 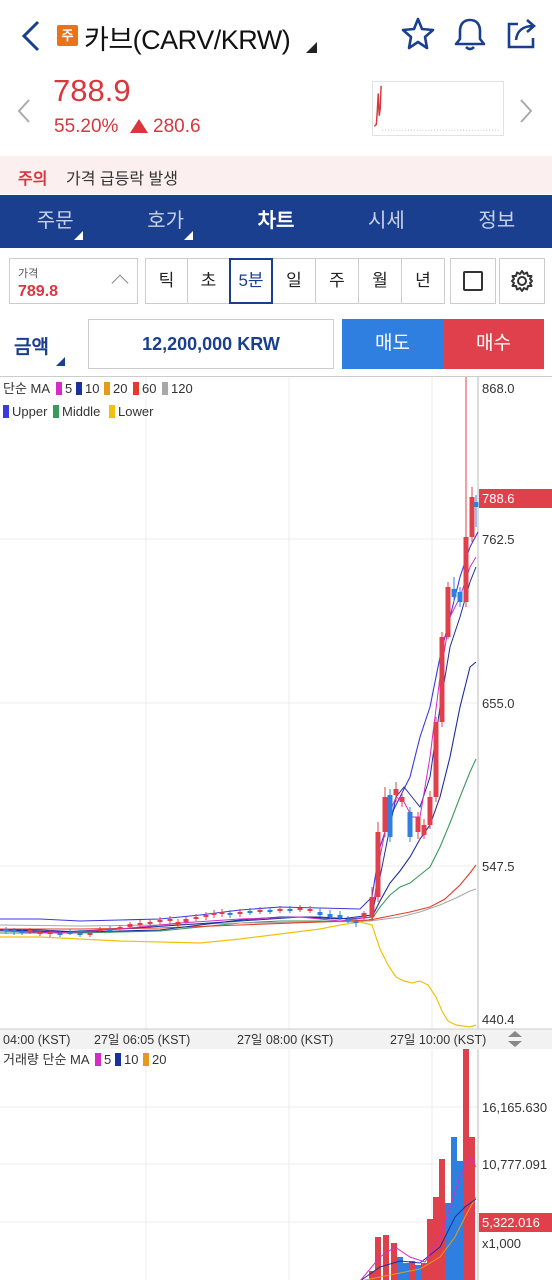 I want to click on mini-chart, so click(x=438, y=108).